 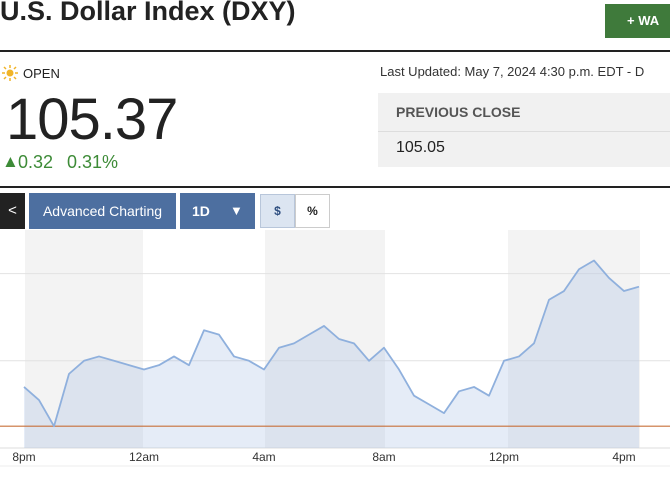 I want to click on x-tick-label: 12pm, so click(x=504, y=457).